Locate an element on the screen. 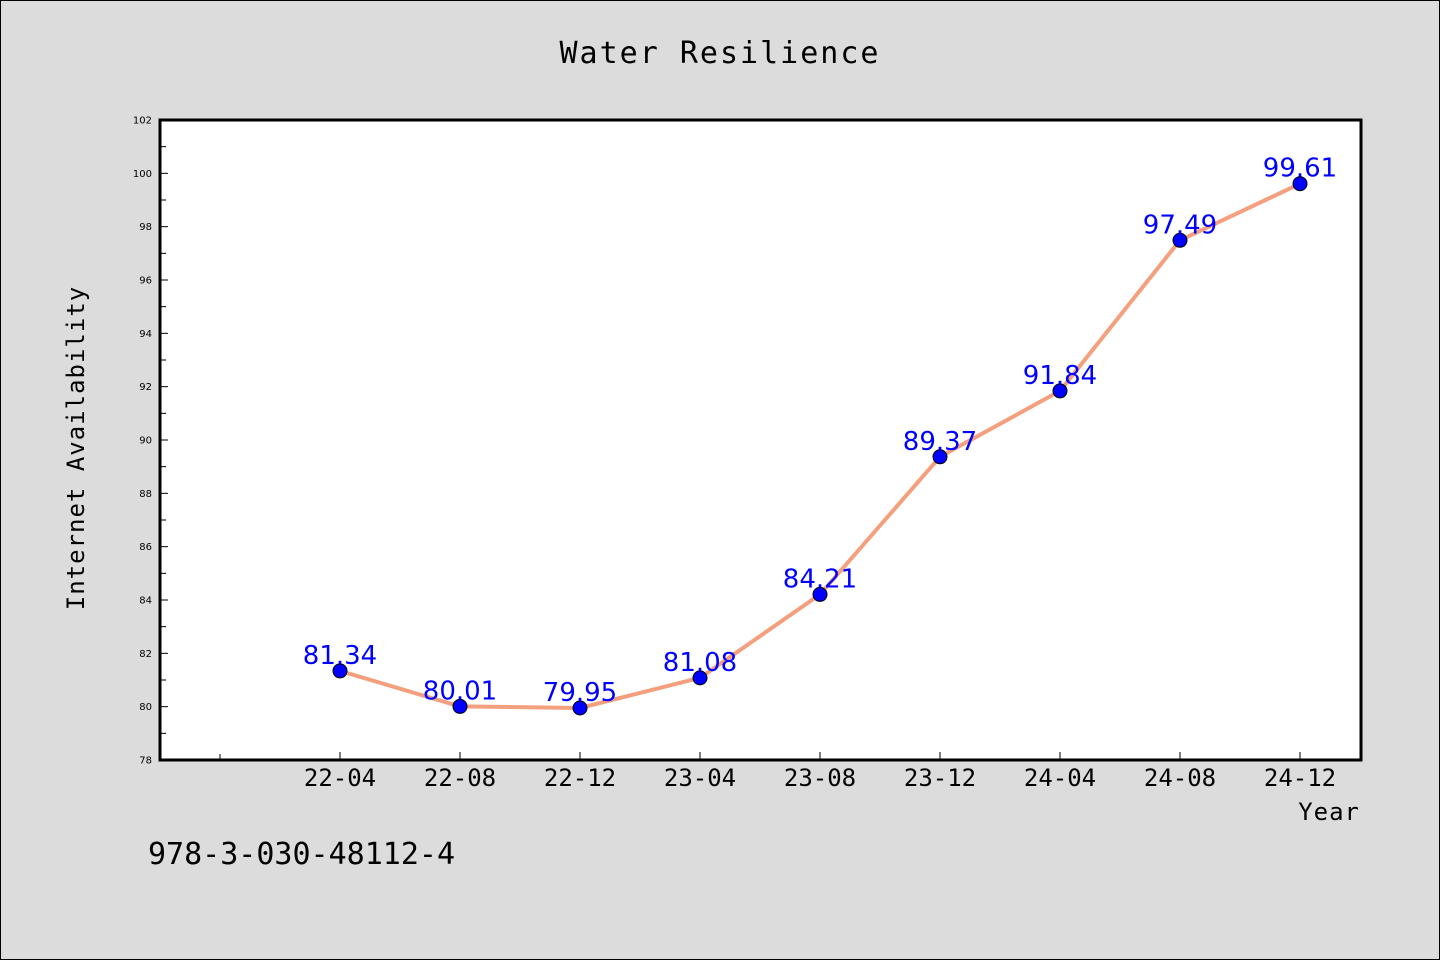 This screenshot has width=1440, height=960. x-tick-label: 22-12 is located at coordinates (580, 778).